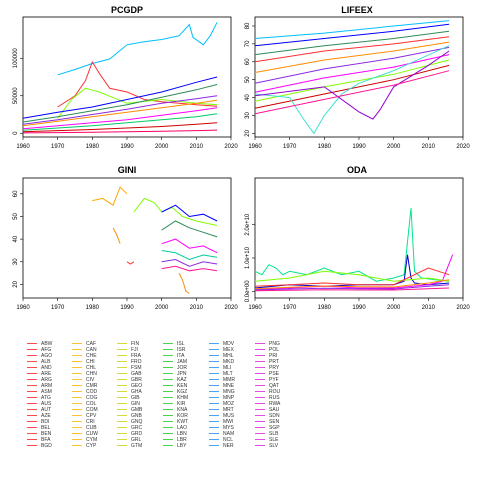 The height and width of the screenshot is (480, 480). What do you see at coordinates (274, 380) in the screenshot?
I see `legend-label: PYF` at bounding box center [274, 380].